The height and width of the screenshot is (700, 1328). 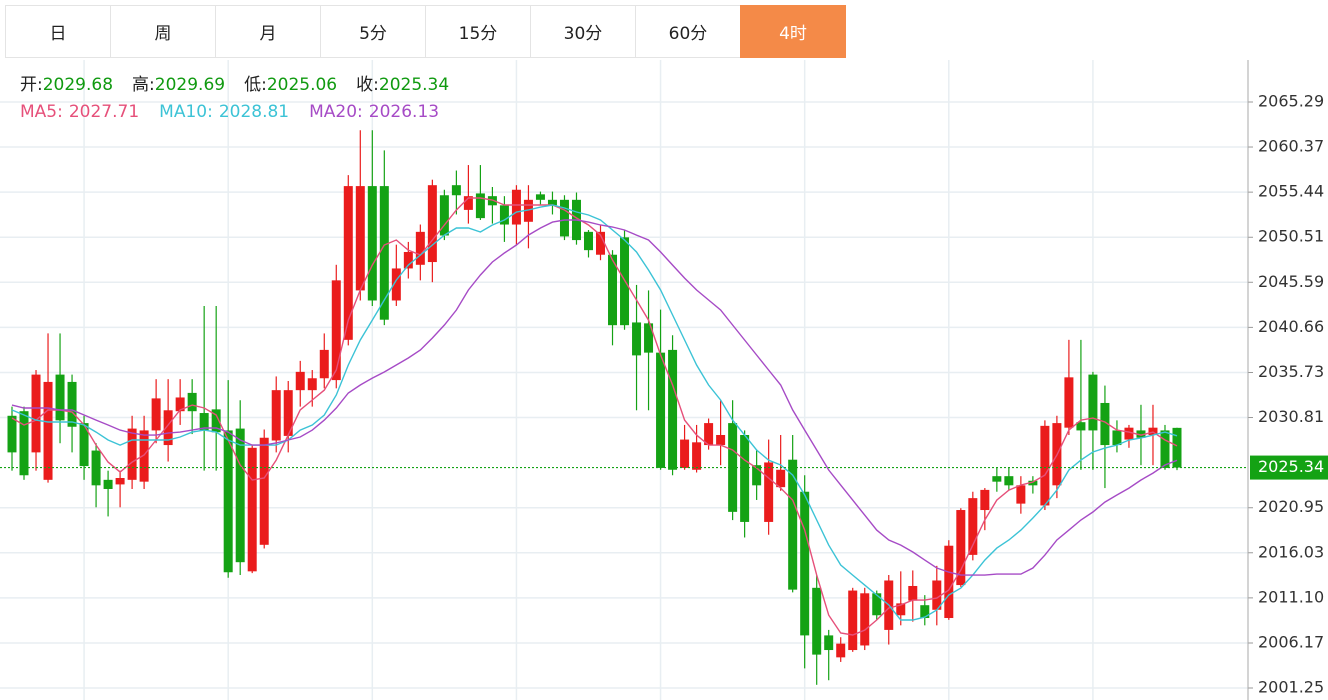 I want to click on y-tick-label: 2020.95, so click(x=1291, y=506).